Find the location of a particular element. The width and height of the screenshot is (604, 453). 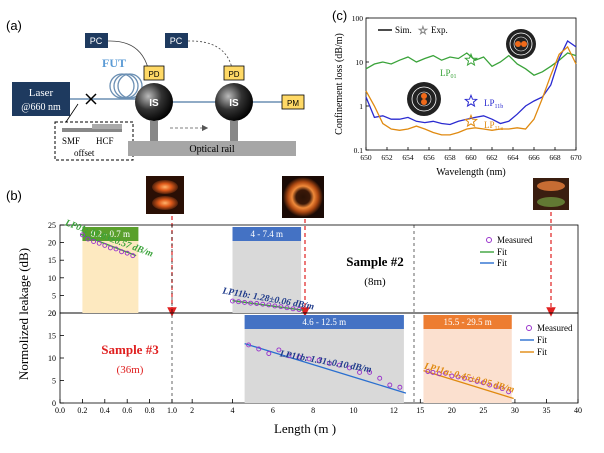

c-xtick-label: 658 is located at coordinates (450, 157).